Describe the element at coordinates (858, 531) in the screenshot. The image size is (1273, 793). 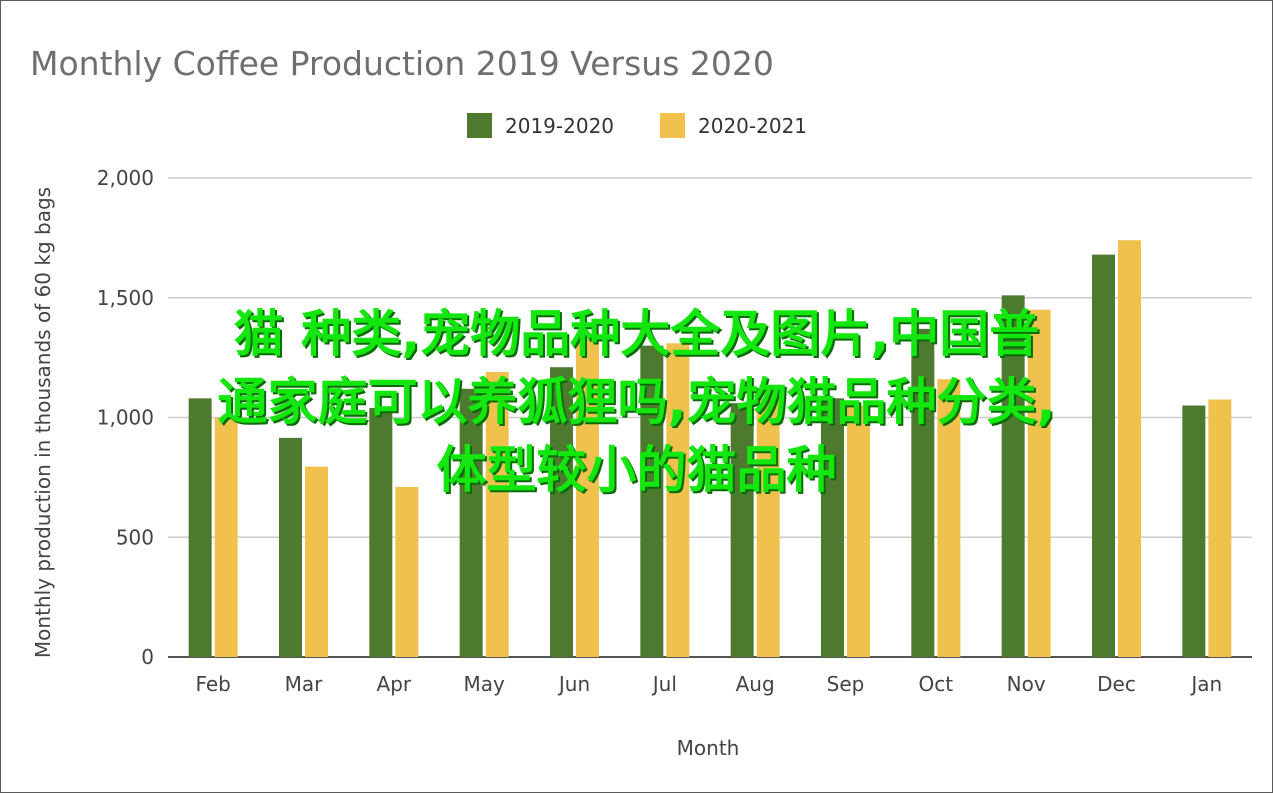
I see `bar-2020-2021-Sep` at that location.